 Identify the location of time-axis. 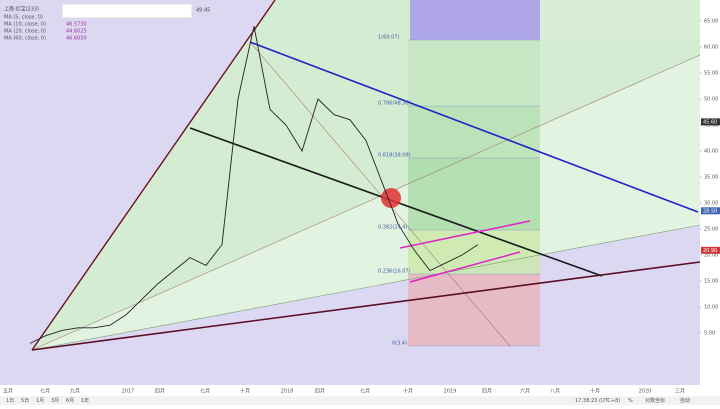
(360, 390).